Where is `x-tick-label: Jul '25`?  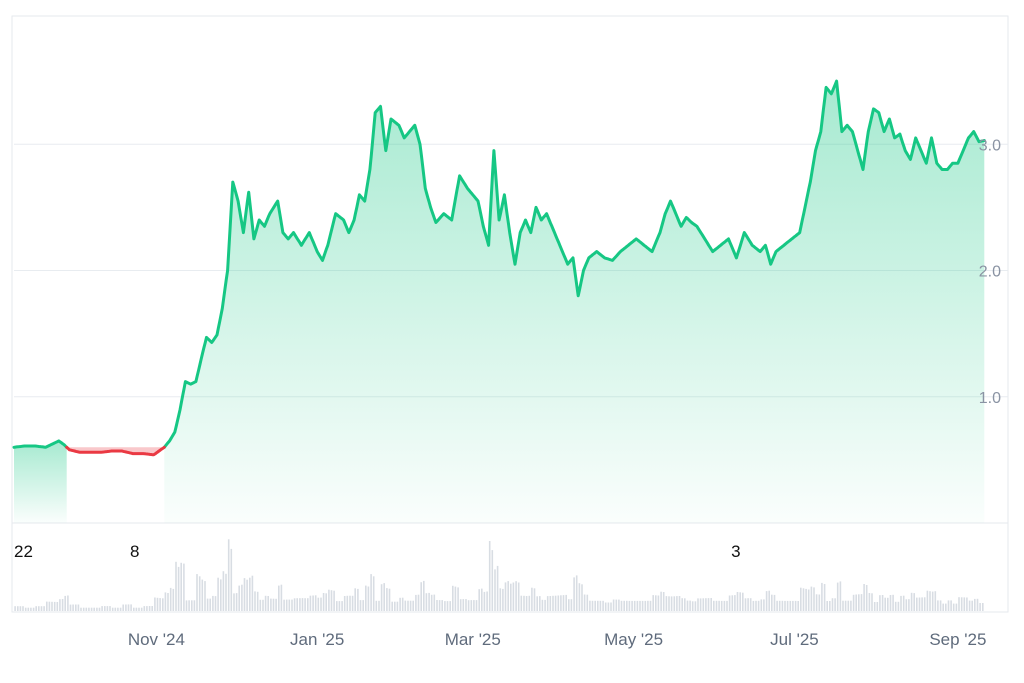 x-tick-label: Jul '25 is located at coordinates (794, 639).